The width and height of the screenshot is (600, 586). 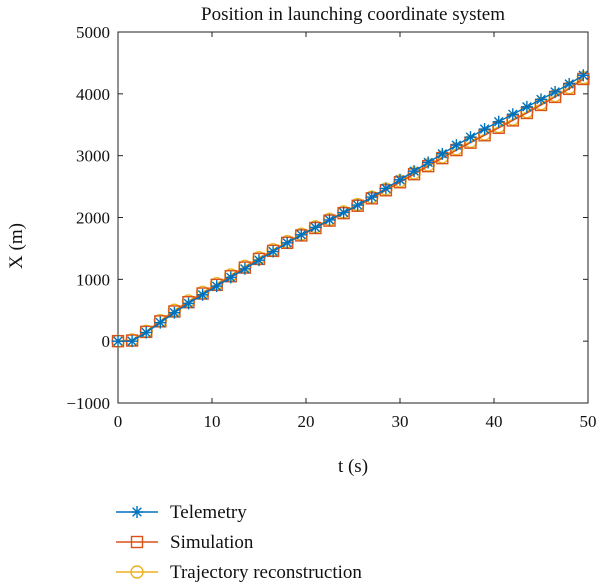 I want to click on chart-title: Position in launching coordinate system, so click(x=353, y=14).